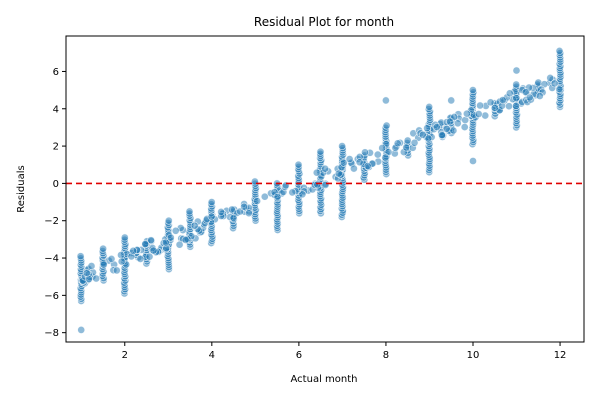 The width and height of the screenshot is (600, 400). I want to click on chart-title: Residual Plot for month, so click(324, 22).